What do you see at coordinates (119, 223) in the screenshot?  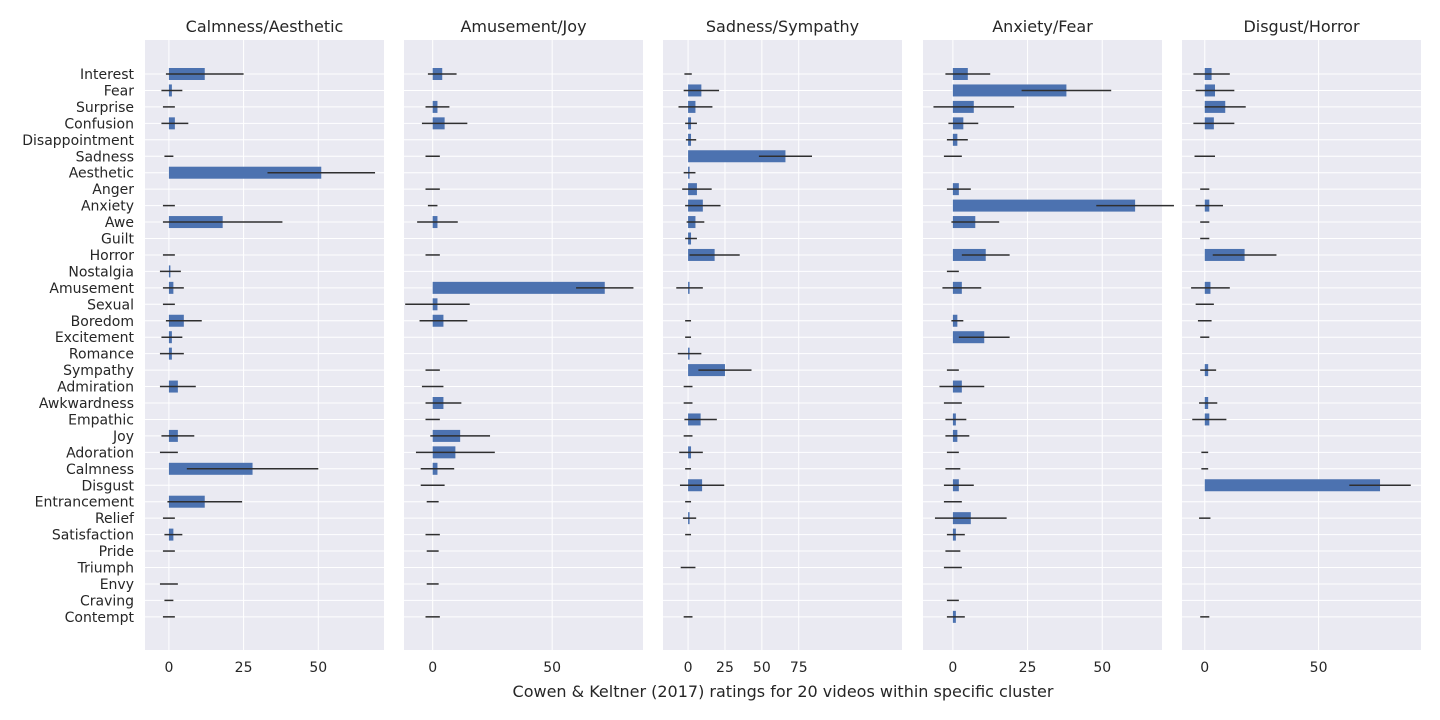 I see `category-label: Awe` at bounding box center [119, 223].